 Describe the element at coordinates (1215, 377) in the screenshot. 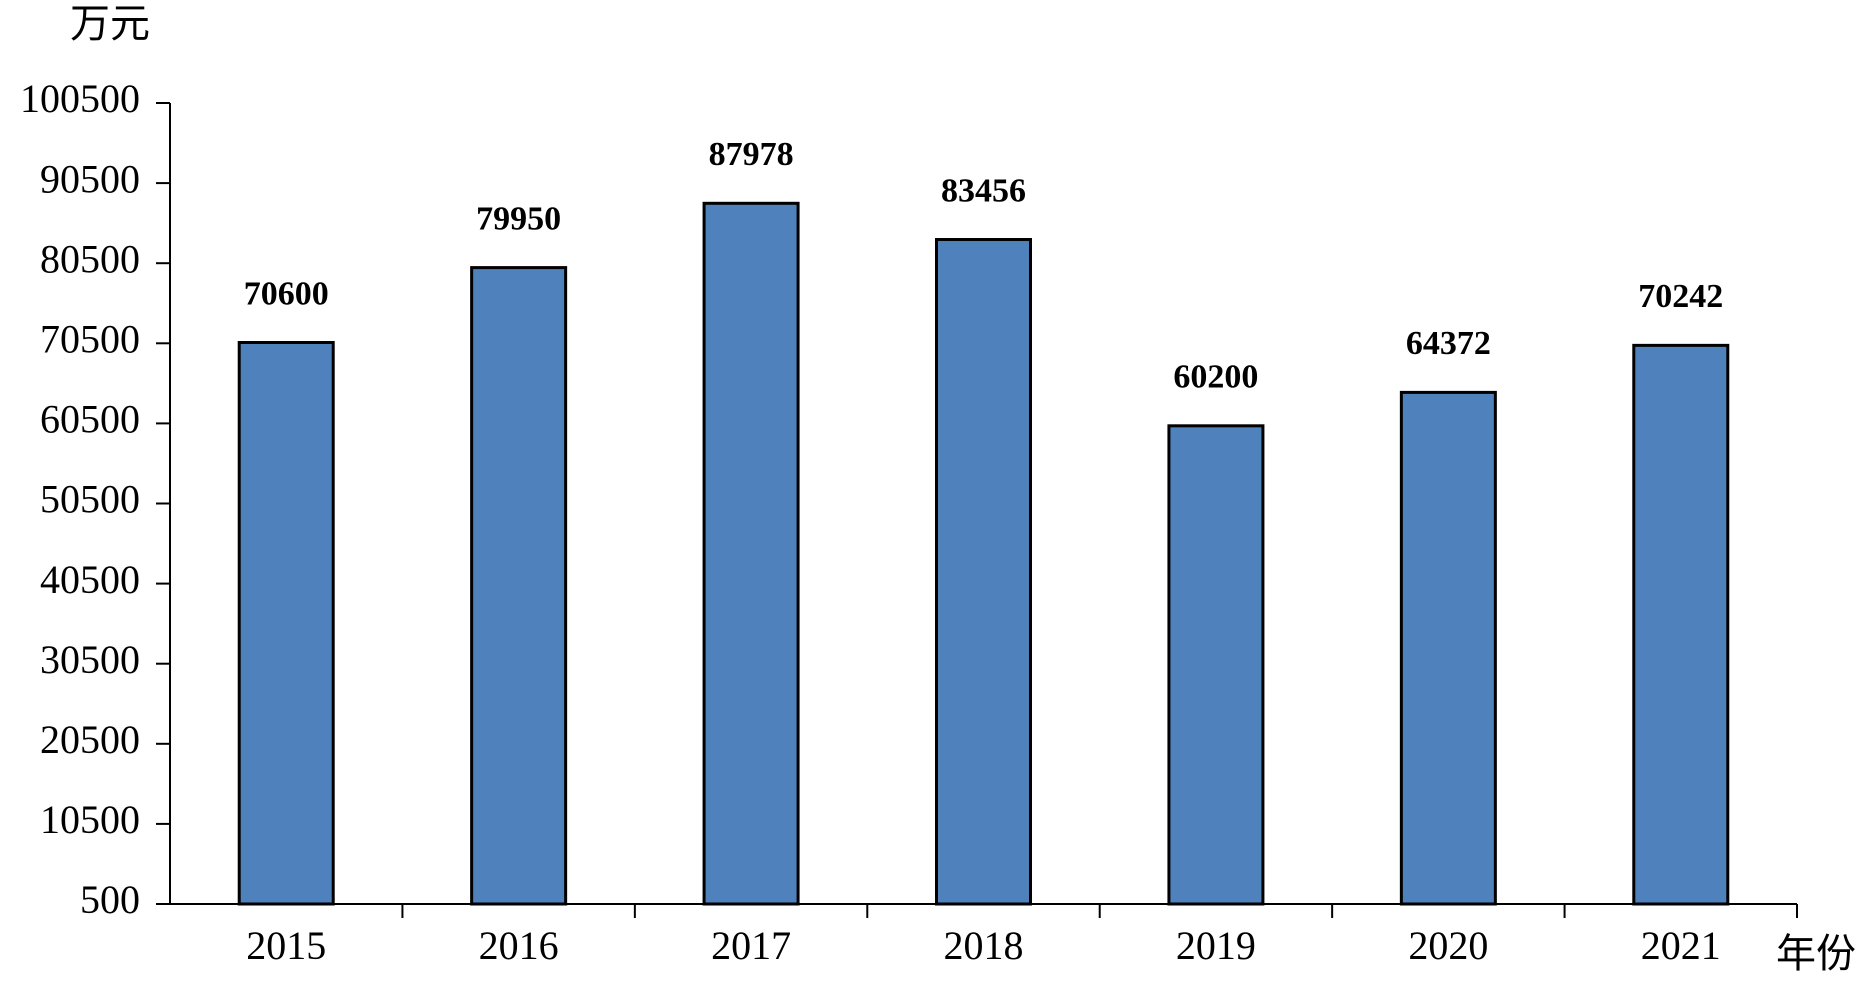

I see `data-label: 60200` at that location.